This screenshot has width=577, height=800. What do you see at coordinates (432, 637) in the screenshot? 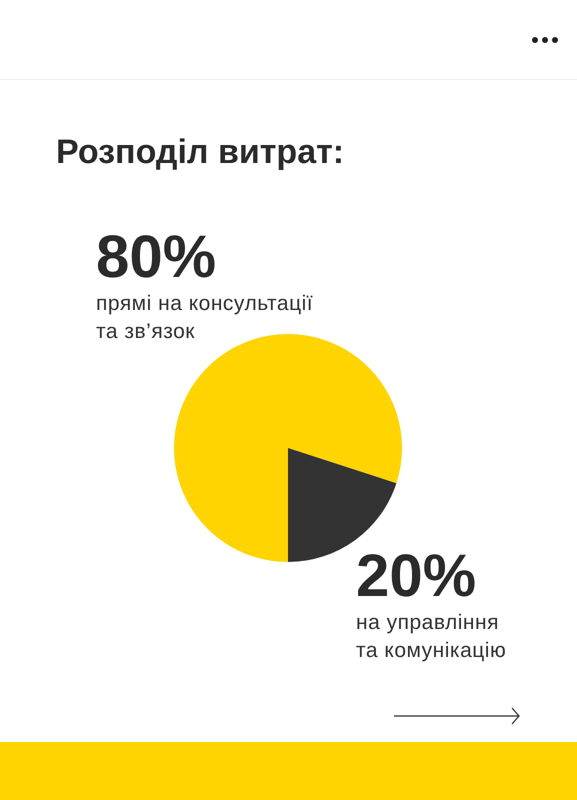
I see `slice-label: на управління та комунікацію` at bounding box center [432, 637].